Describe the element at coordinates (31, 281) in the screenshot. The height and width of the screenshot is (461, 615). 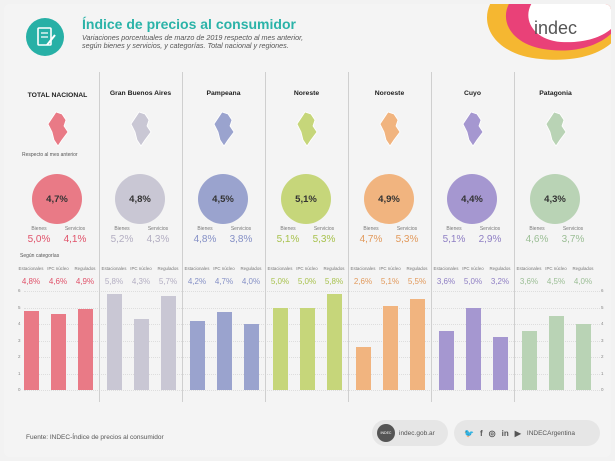
I see `category-value: 4,8%` at that location.